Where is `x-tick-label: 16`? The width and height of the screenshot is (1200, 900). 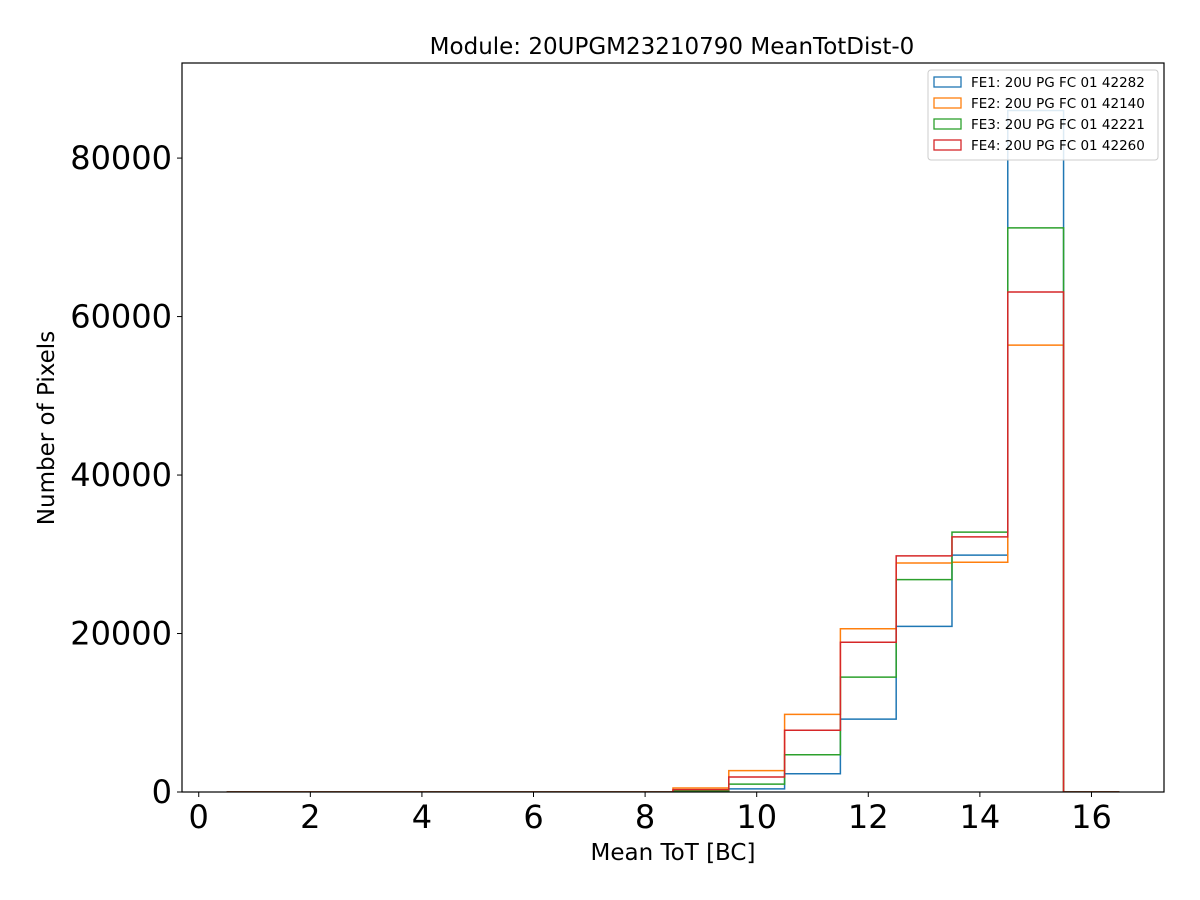
x-tick-label: 16 is located at coordinates (1091, 817).